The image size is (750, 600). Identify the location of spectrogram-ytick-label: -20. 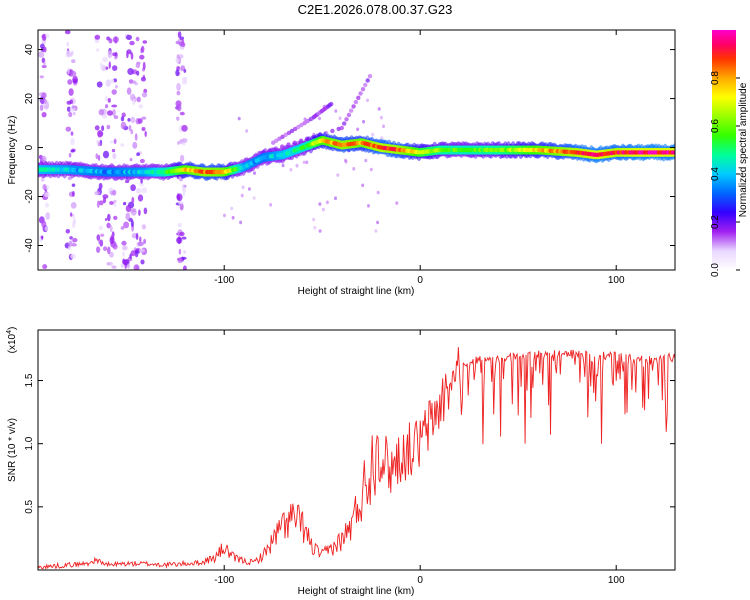
(29, 196).